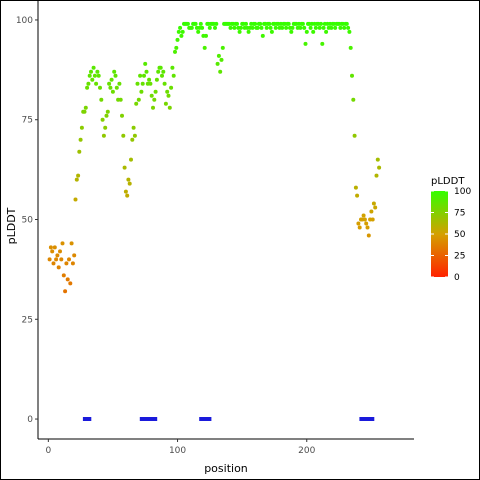  What do you see at coordinates (27, 320) in the screenshot?
I see `y-tick-label: 25` at bounding box center [27, 320].